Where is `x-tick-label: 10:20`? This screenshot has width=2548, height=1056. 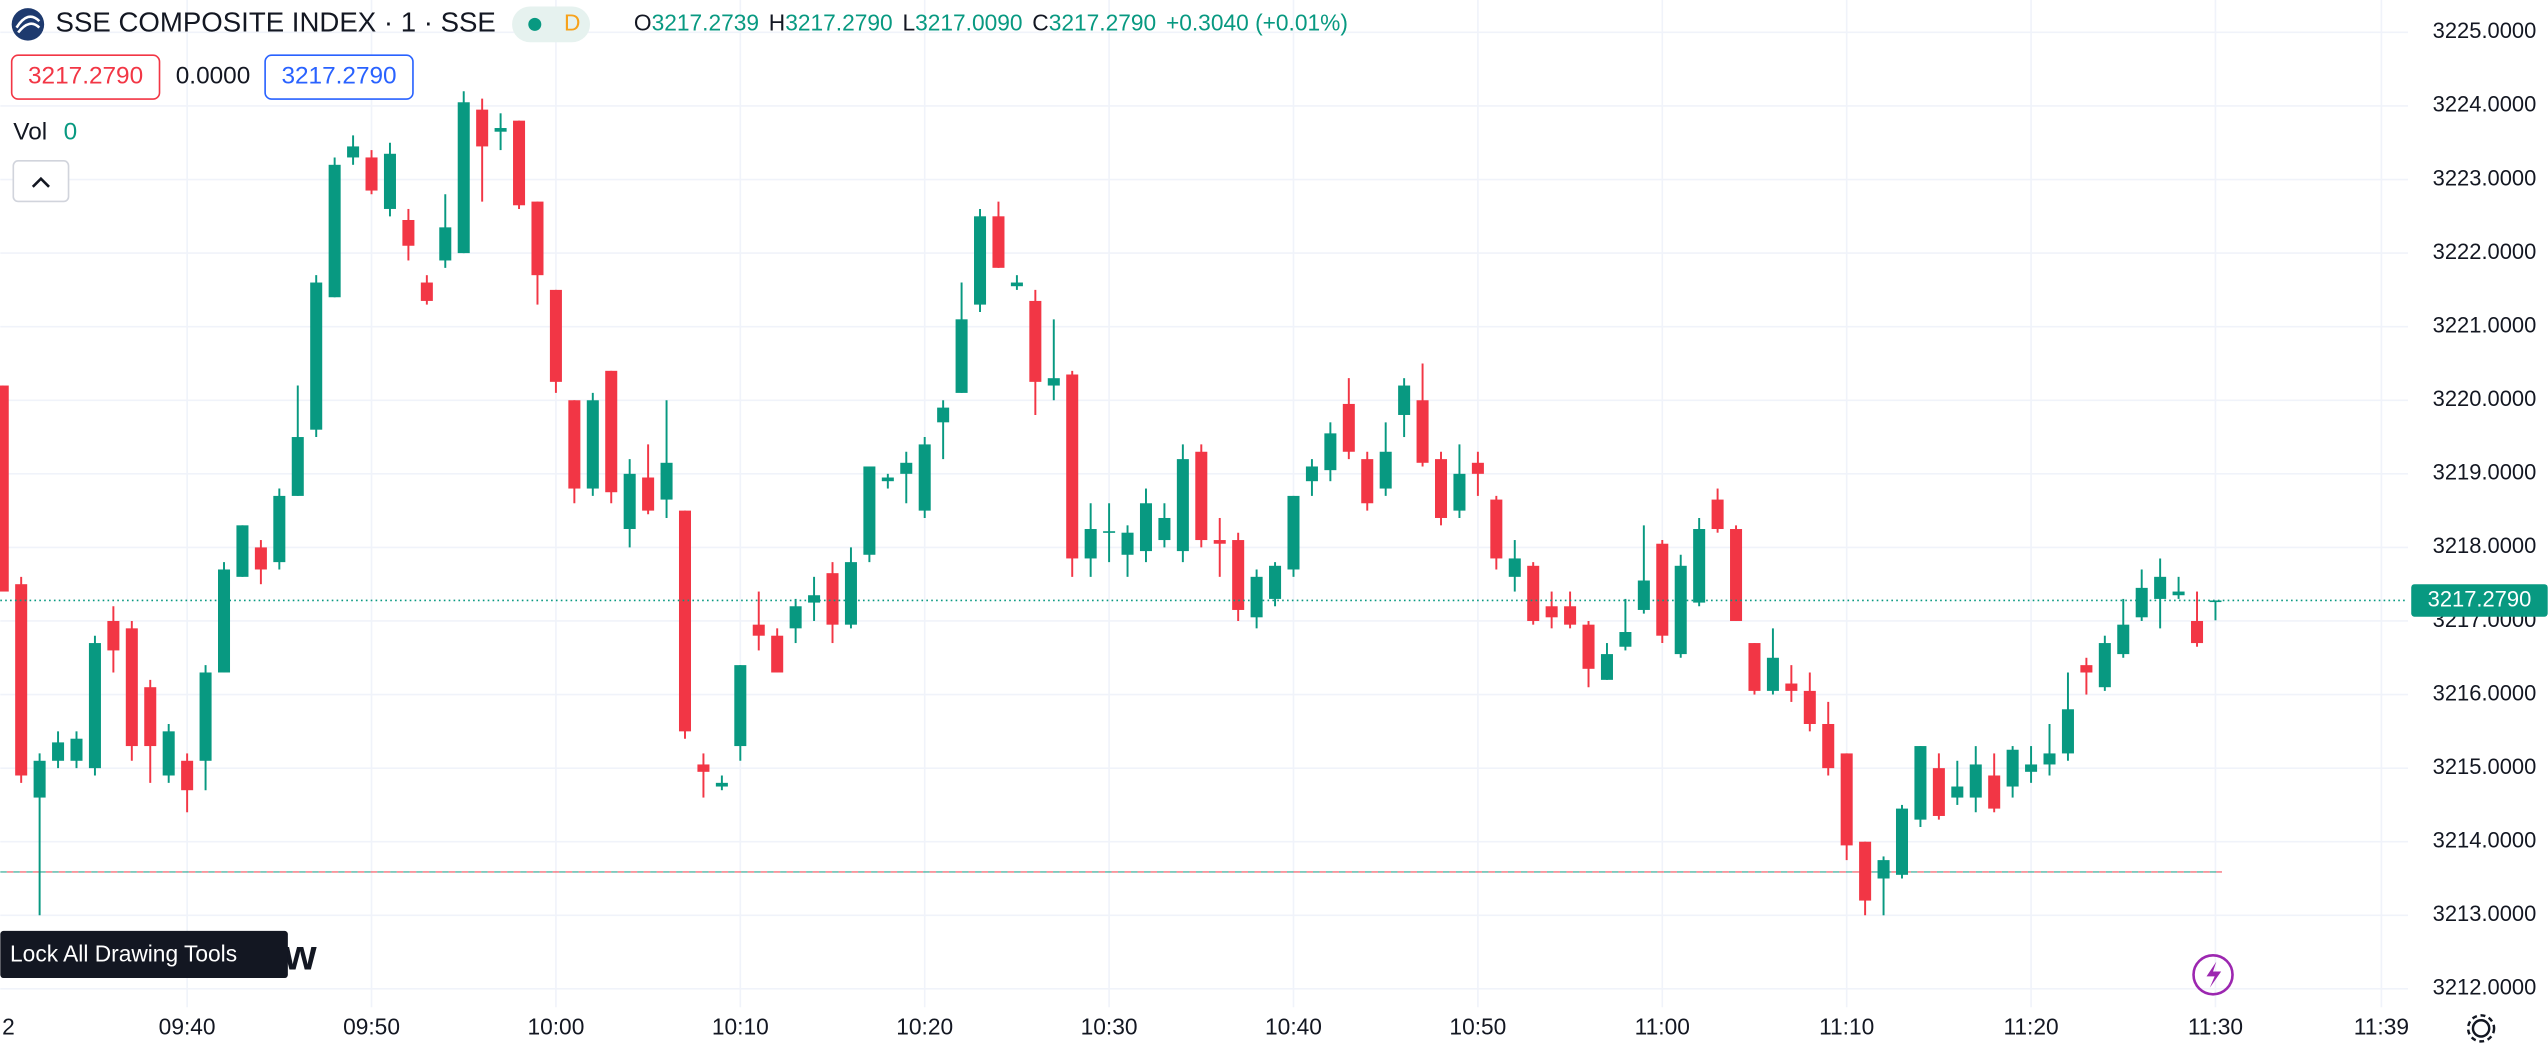 x-tick-label: 10:20 is located at coordinates (924, 1026).